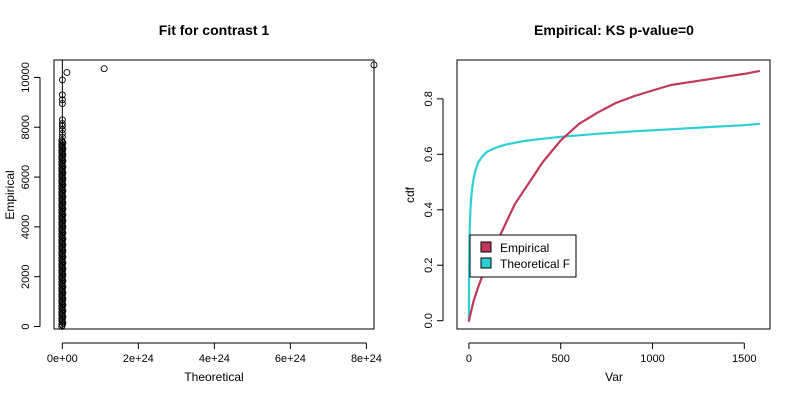  Describe the element at coordinates (429, 154) in the screenshot. I see `right-panel-y-tick-label: 0.6` at that location.